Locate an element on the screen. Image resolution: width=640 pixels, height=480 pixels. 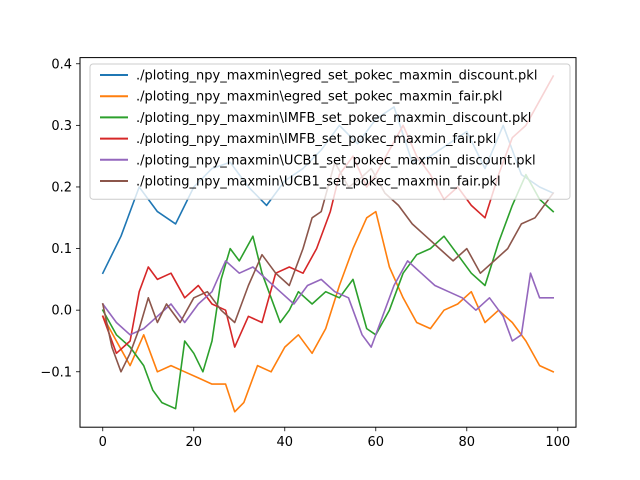
x-tick-label: 40 is located at coordinates (284, 442).